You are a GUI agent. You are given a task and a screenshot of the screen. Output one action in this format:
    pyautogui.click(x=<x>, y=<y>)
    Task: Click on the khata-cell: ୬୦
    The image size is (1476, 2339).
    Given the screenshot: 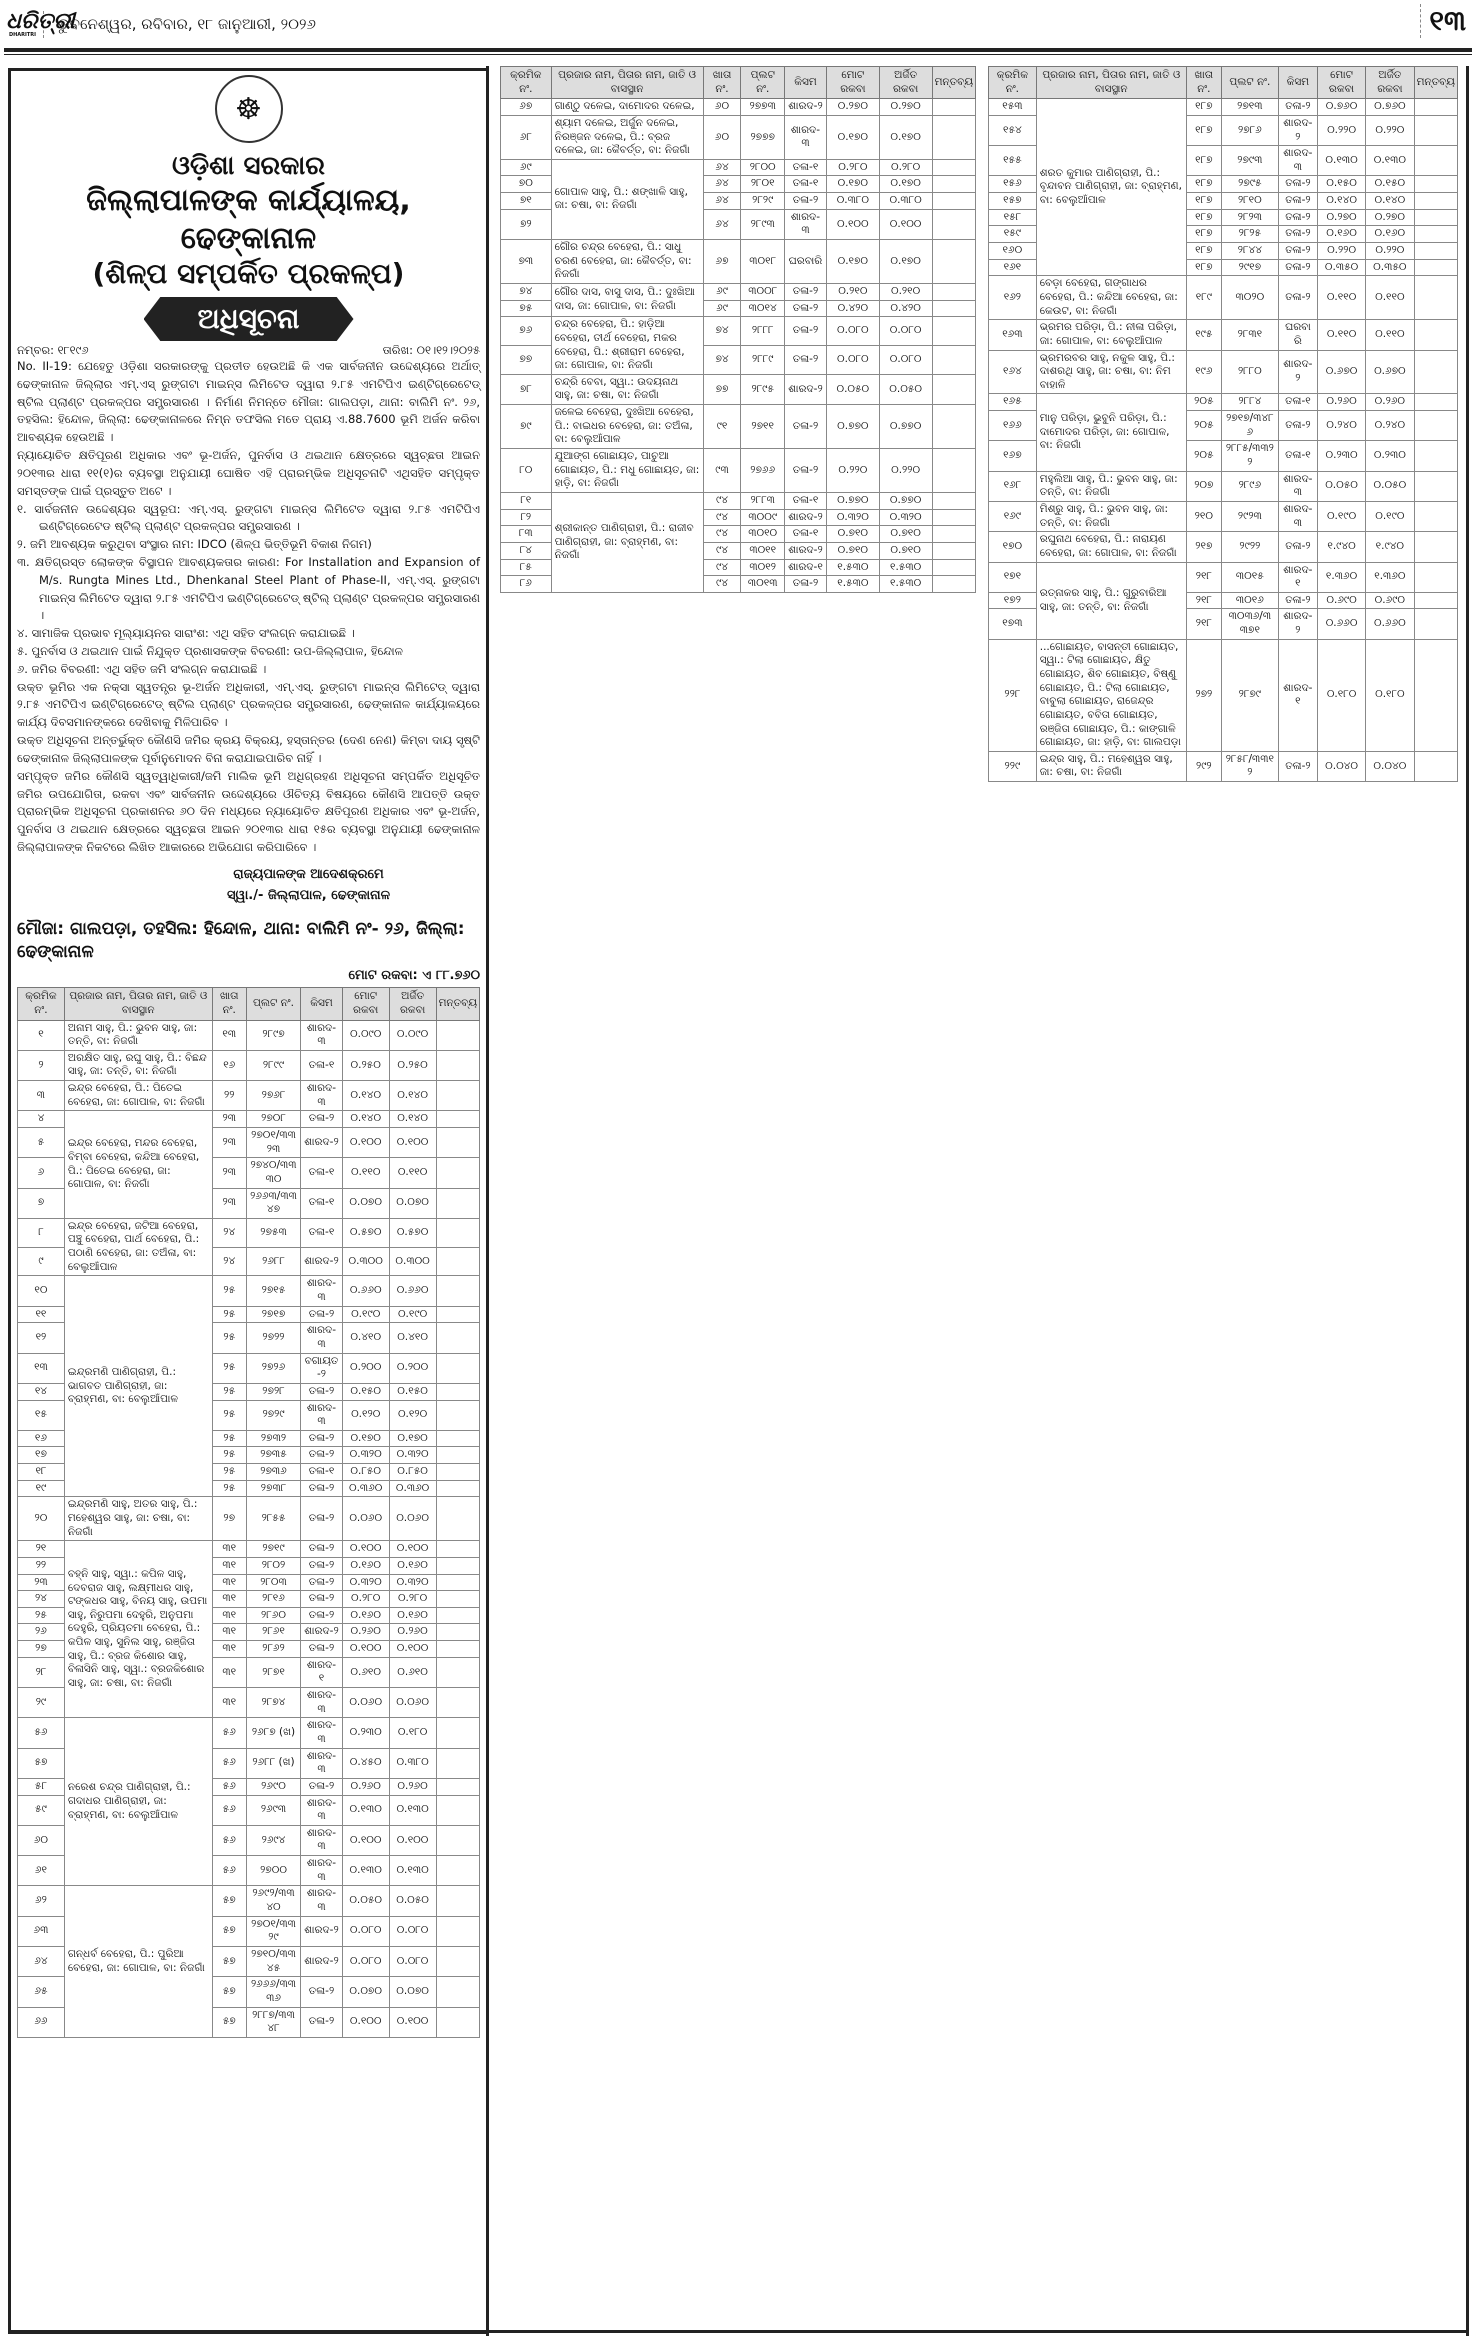 What is the action you would take?
    pyautogui.click(x=722, y=107)
    